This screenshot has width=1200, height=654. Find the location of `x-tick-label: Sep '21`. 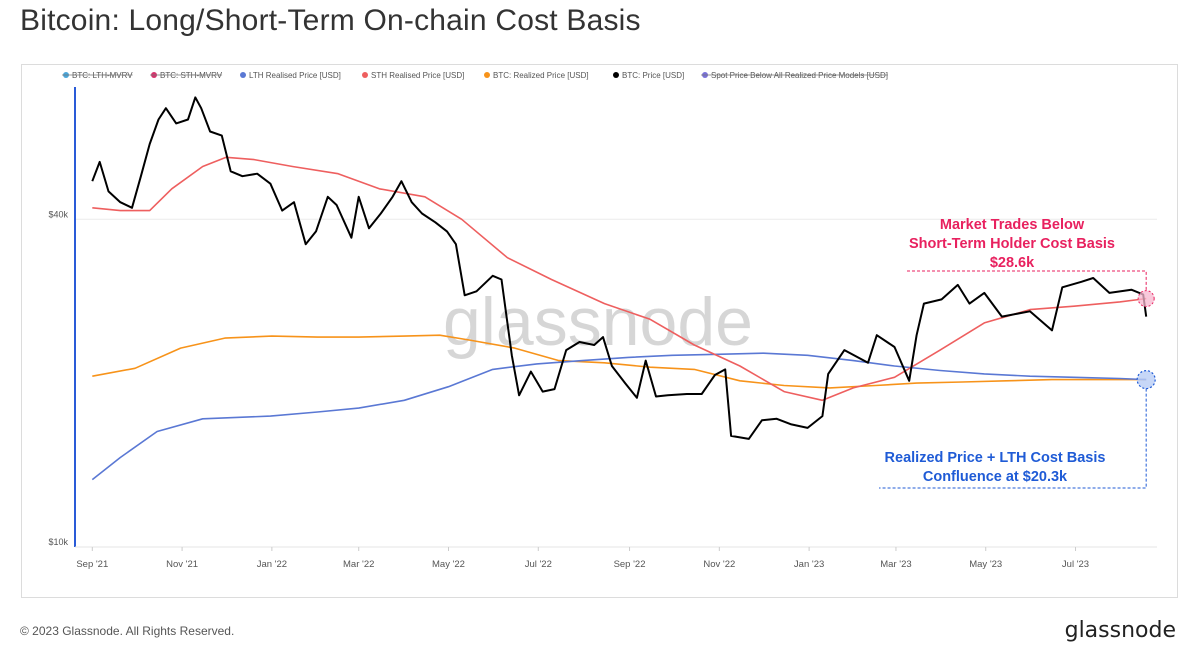

x-tick-label: Sep '21 is located at coordinates (92, 564).